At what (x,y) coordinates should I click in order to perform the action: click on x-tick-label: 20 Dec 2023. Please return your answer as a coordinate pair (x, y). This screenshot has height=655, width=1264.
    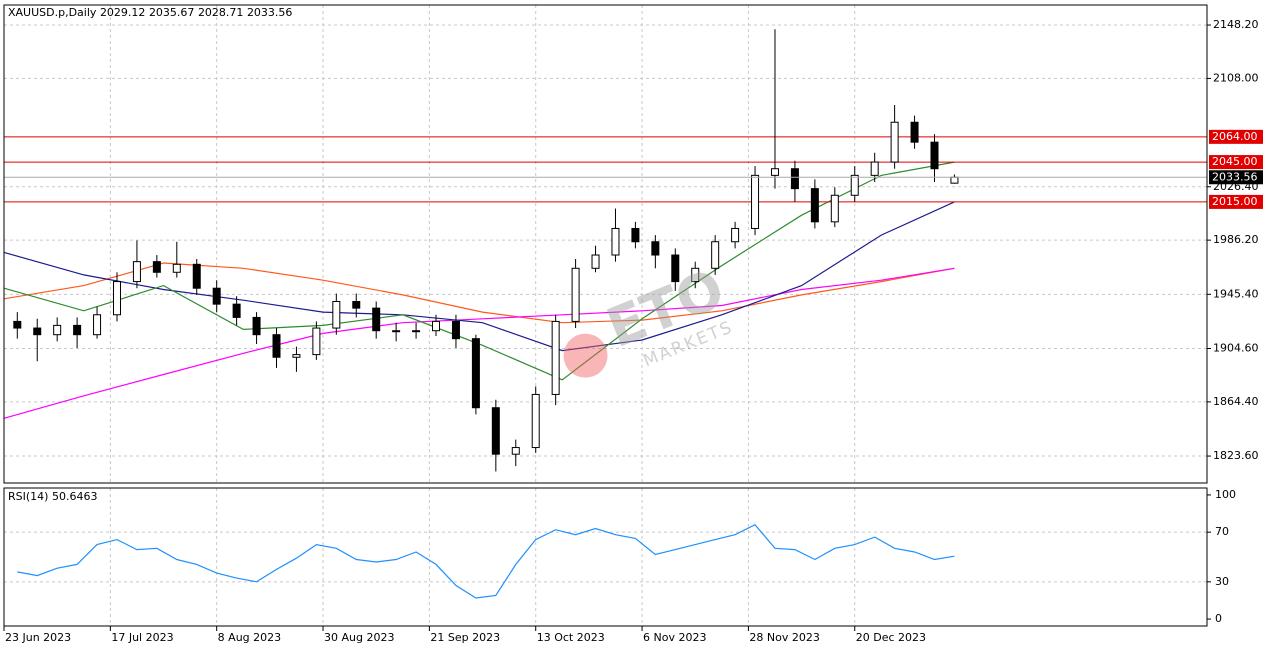
    Looking at the image, I should click on (891, 637).